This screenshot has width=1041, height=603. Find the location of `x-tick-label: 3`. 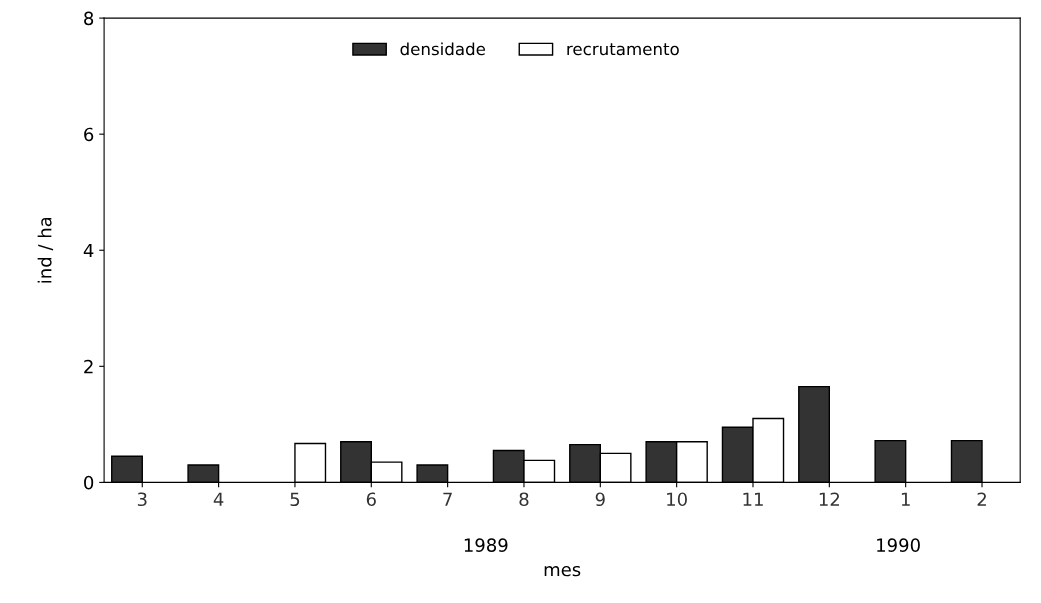

x-tick-label: 3 is located at coordinates (142, 499).